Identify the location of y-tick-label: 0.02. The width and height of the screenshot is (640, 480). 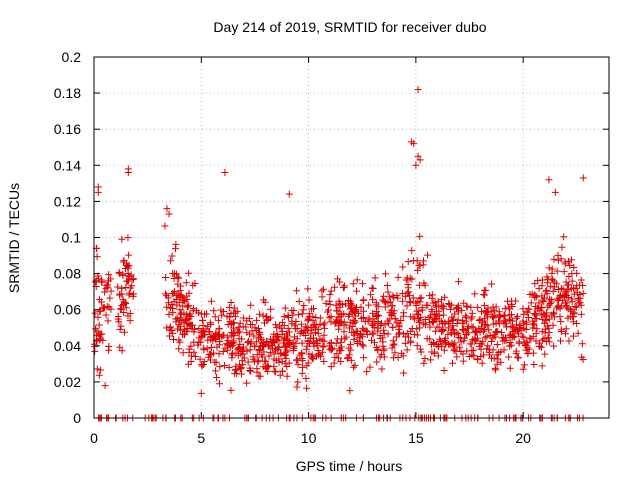
(67, 382).